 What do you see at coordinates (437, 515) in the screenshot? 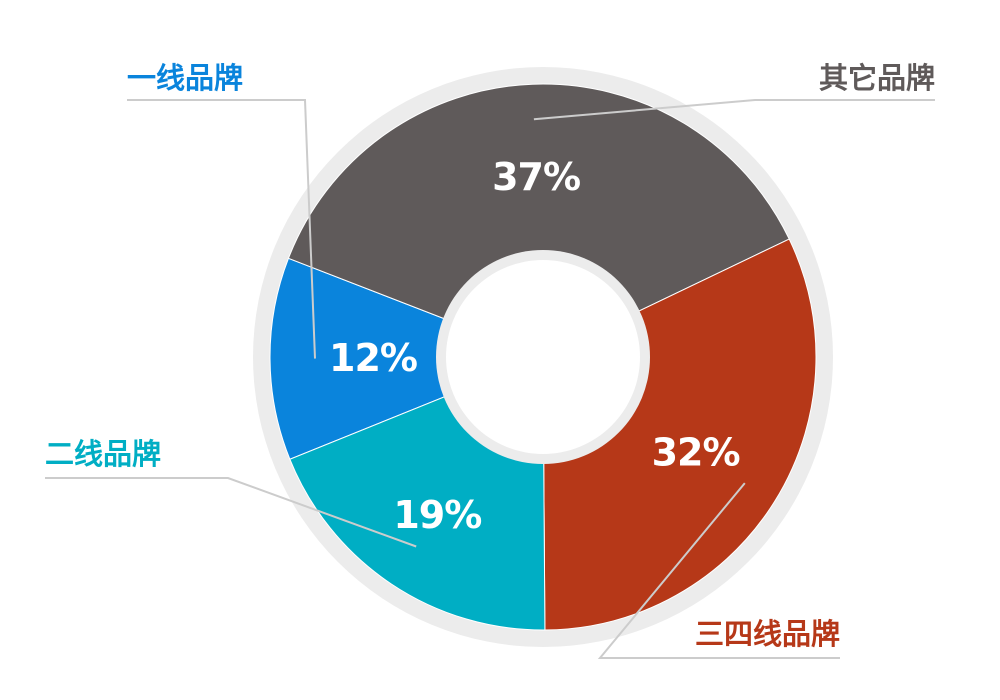
I see `percent-label-3: 19%` at bounding box center [437, 515].